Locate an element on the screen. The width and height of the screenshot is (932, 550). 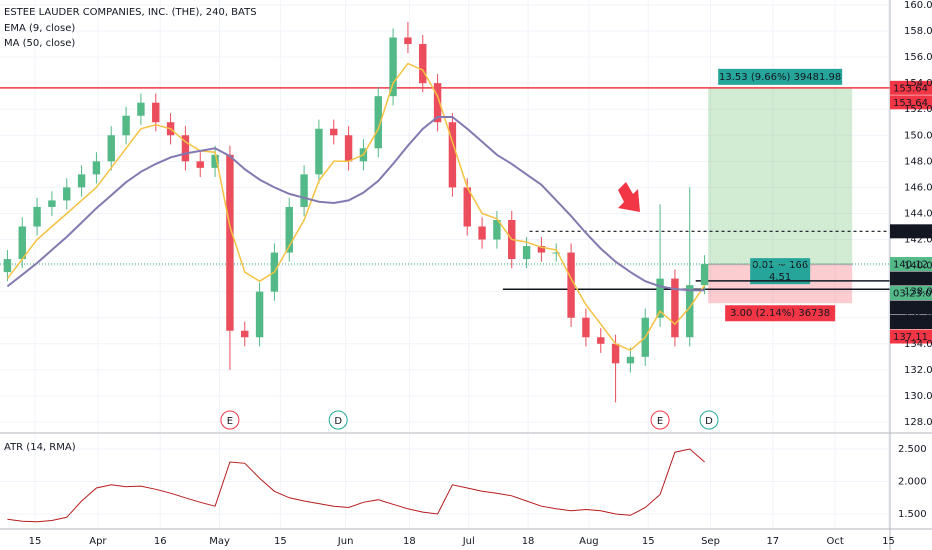
x-tick-label: Oct is located at coordinates (834, 541).